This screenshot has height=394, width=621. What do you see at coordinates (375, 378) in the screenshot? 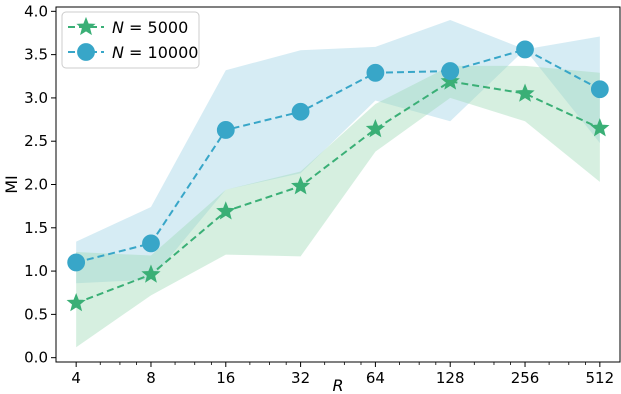
I see `x-tick-label: 64` at bounding box center [375, 378].